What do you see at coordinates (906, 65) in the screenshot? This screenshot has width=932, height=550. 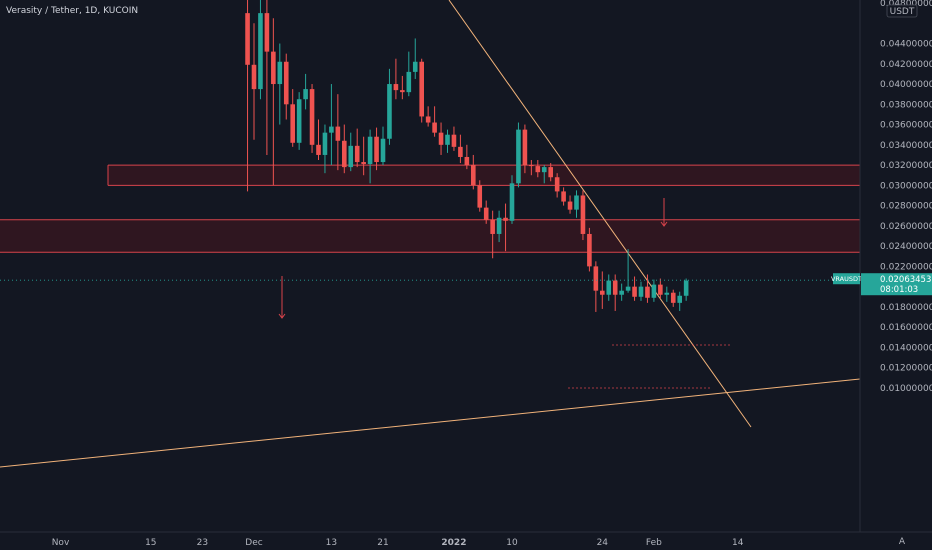 I see `price-tick-label: 0.04200000` at bounding box center [906, 65].